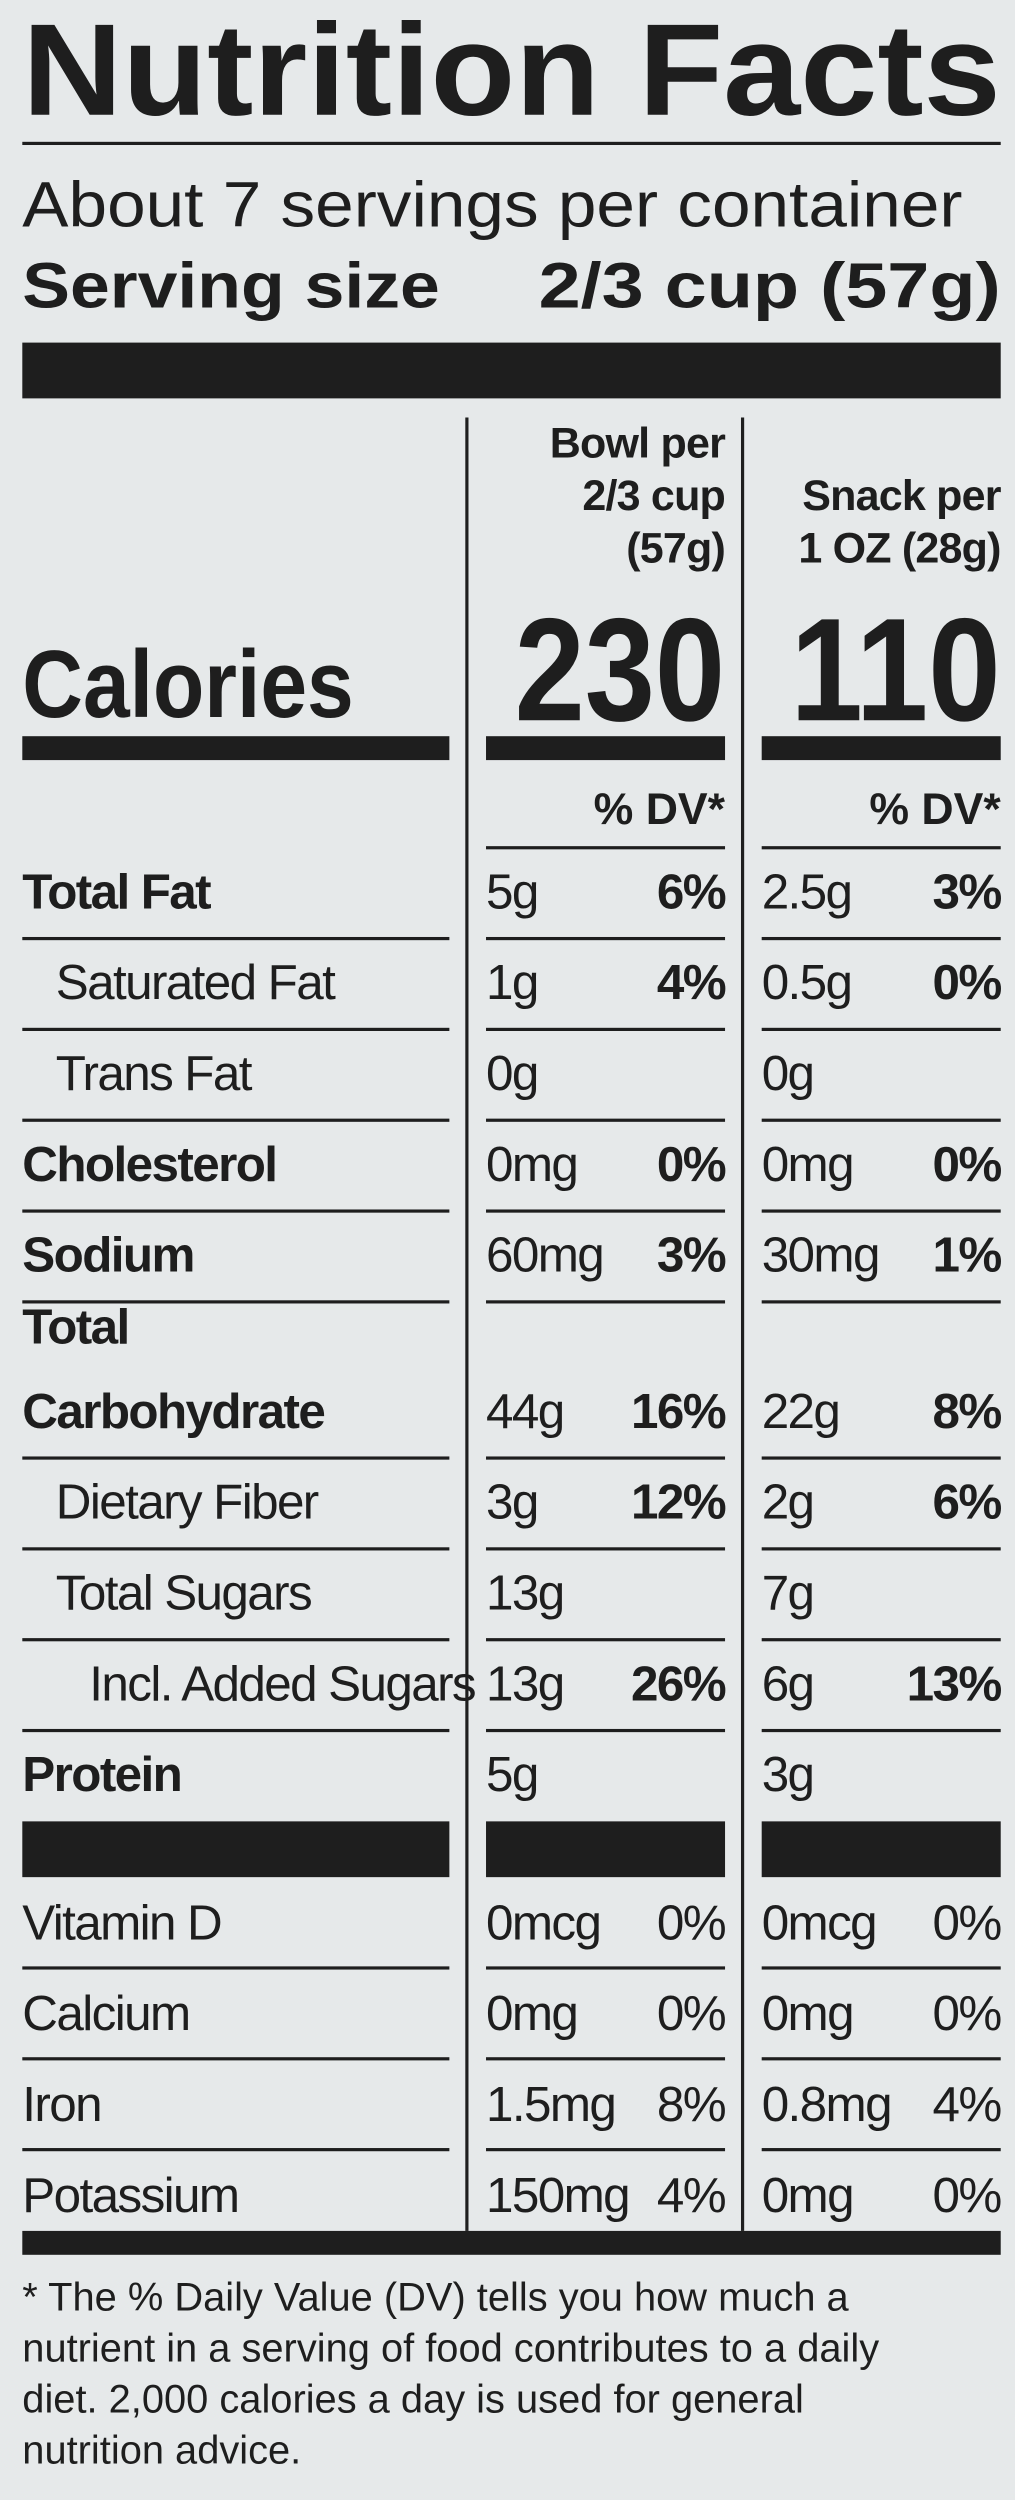  I want to click on daily-value: 26%, so click(678, 1683).